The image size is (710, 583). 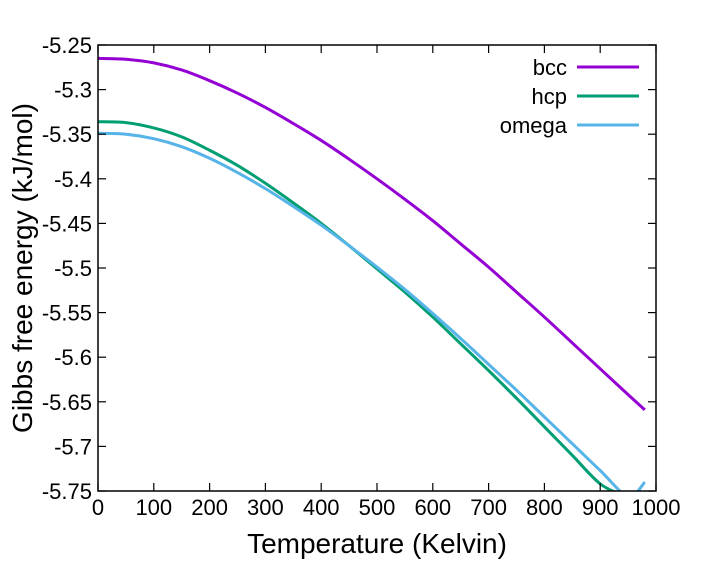 What do you see at coordinates (534, 125) in the screenshot?
I see `legend-label-omega: omega` at bounding box center [534, 125].